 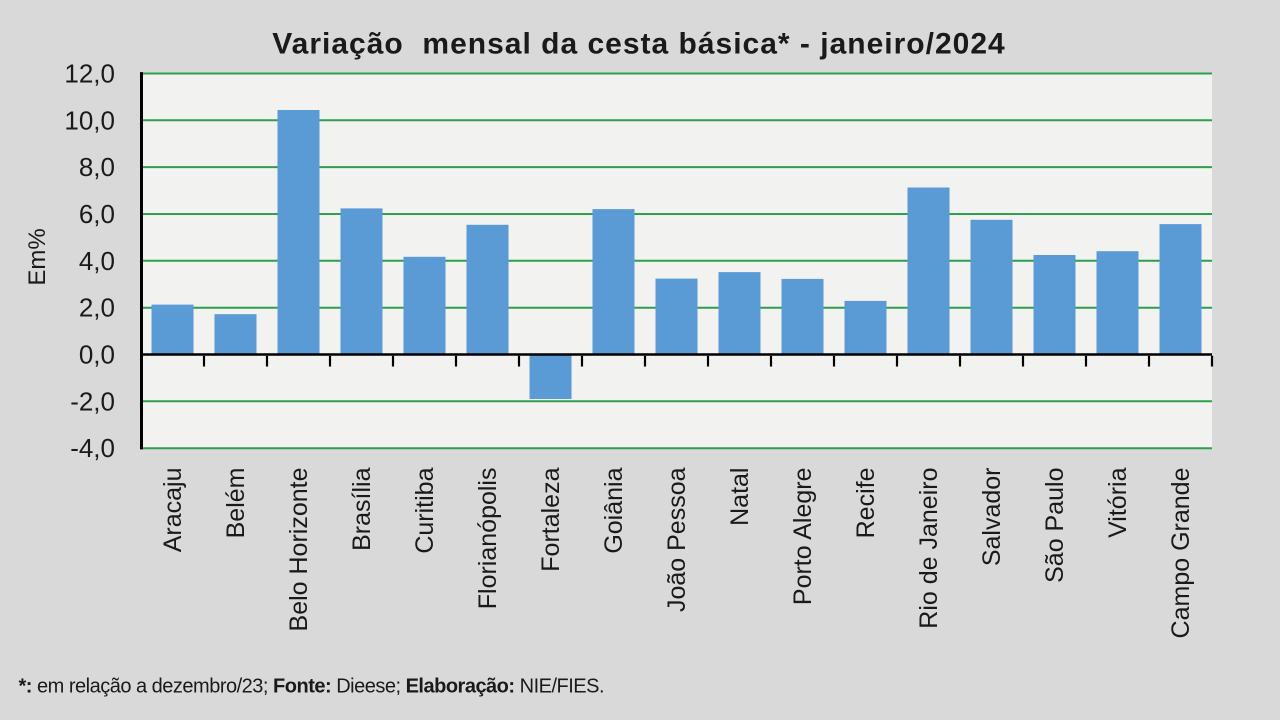 What do you see at coordinates (236, 503) in the screenshot?
I see `svg-text: Belém` at bounding box center [236, 503].